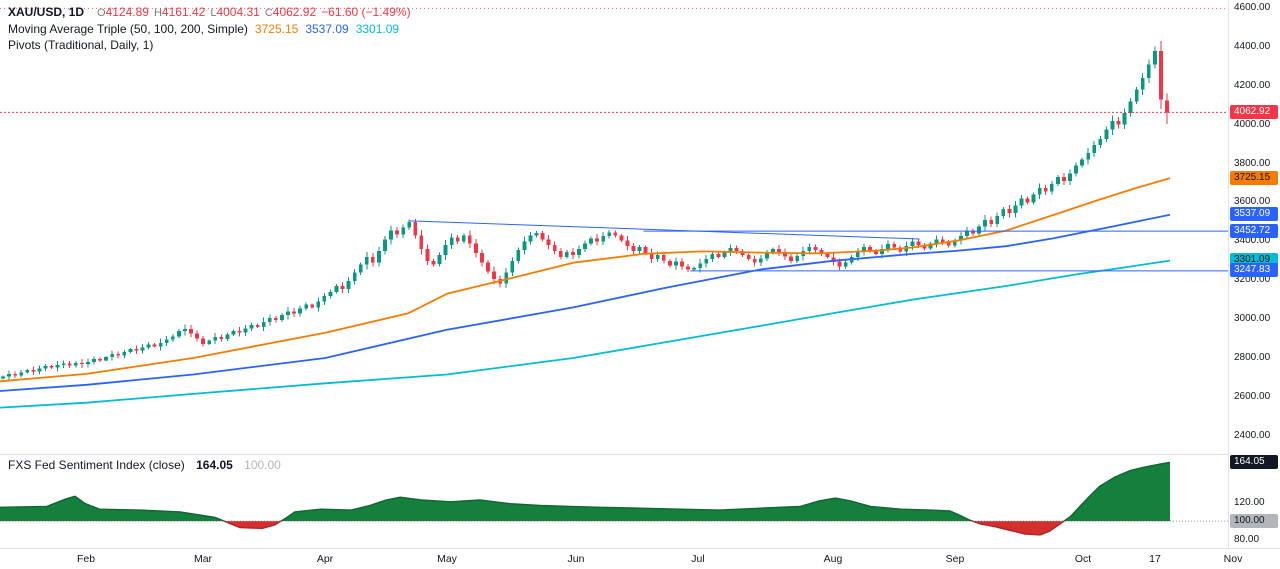 This screenshot has height=569, width=1280. What do you see at coordinates (294, 12) in the screenshot?
I see `ohlc-c-value: 4062.92` at bounding box center [294, 12].